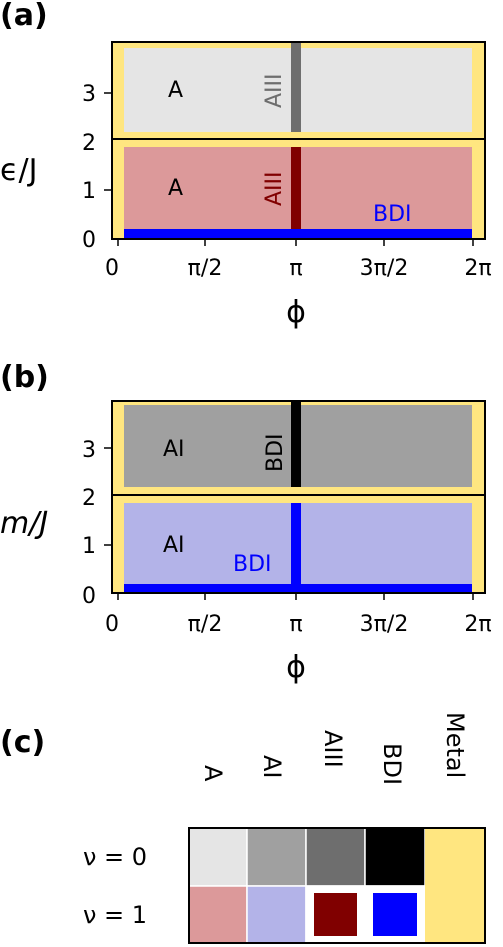  I want to click on panel-b-xtick-pi2: π/2, so click(205, 624).